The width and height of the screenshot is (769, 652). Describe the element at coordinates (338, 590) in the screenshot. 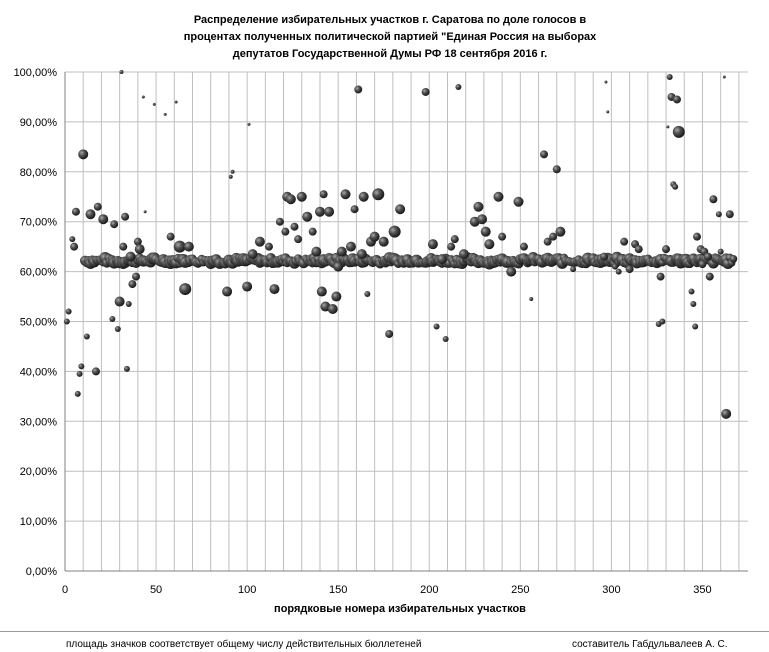

I see `x-tick-label: 150` at that location.